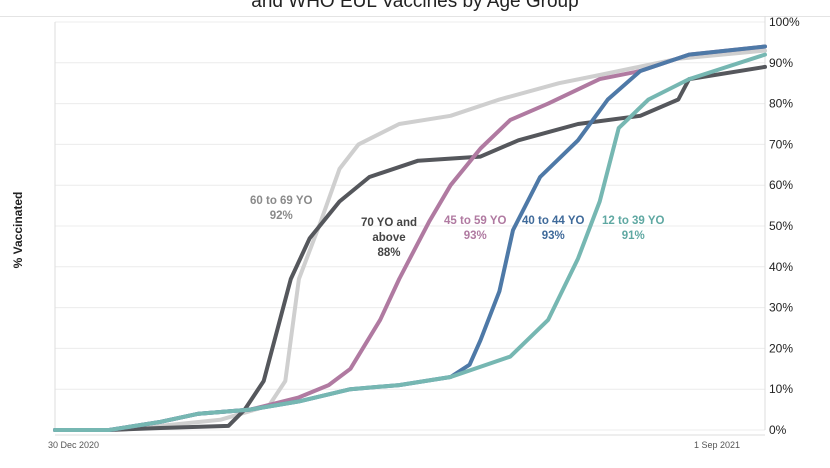  What do you see at coordinates (781, 226) in the screenshot?
I see `y-tick-label: 50%` at bounding box center [781, 226].